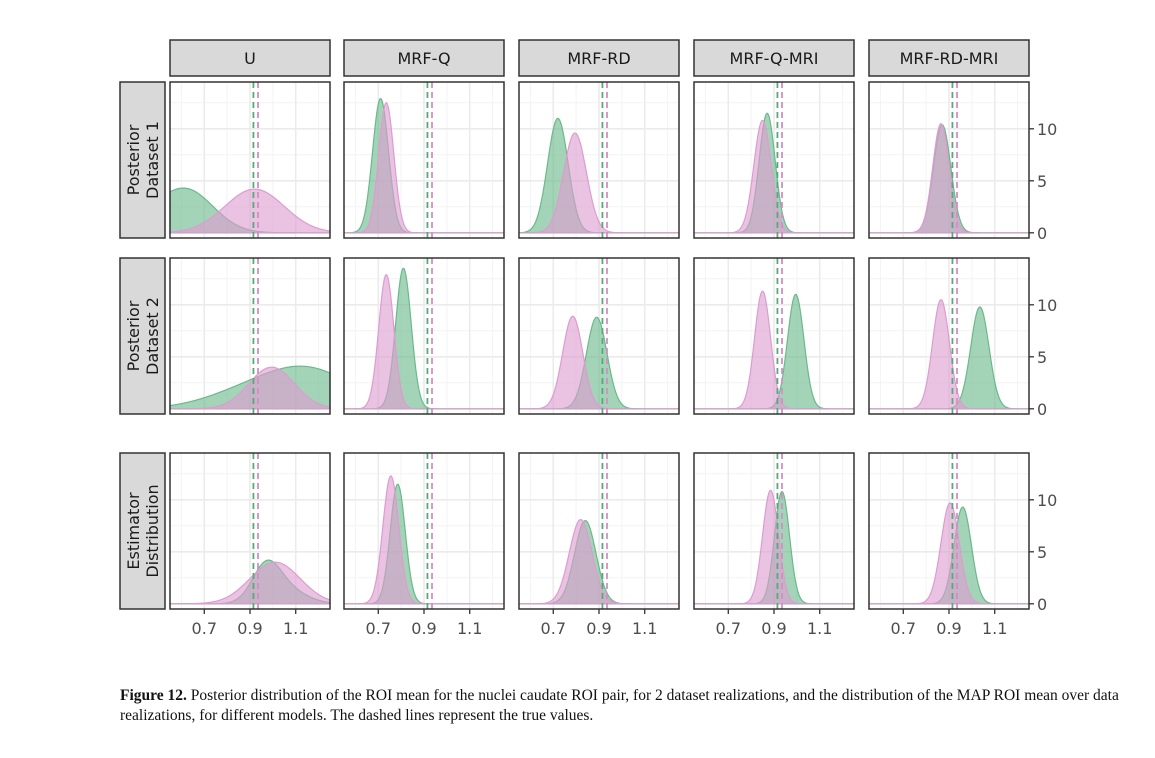 Image resolution: width=1155 pixels, height=758 pixels. I want to click on row-strip-label: Estimator, so click(133, 531).